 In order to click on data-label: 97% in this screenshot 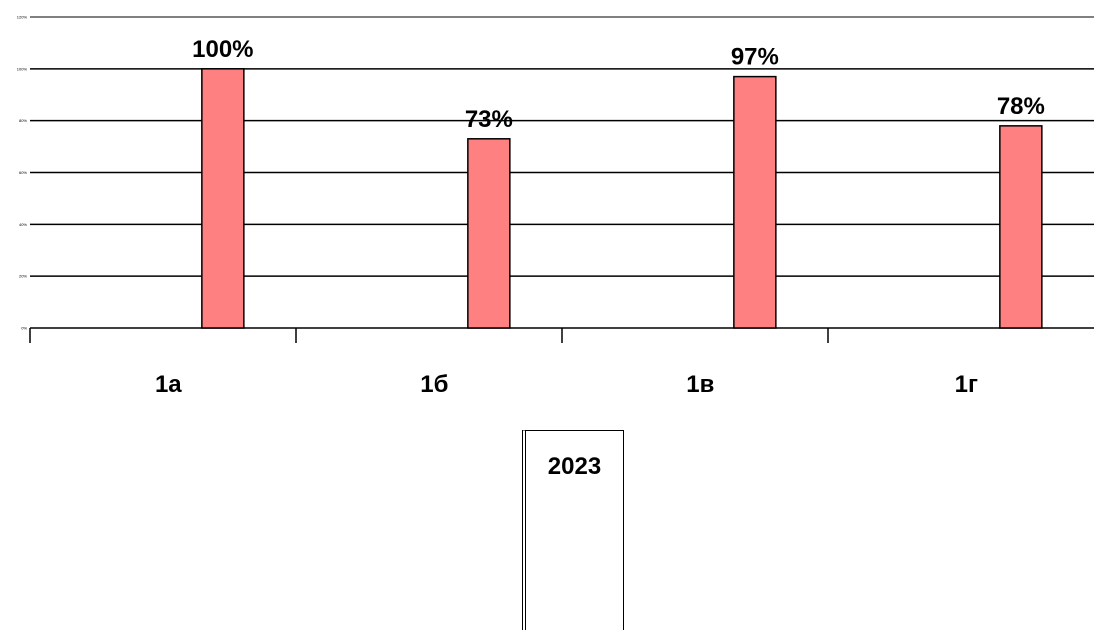, I will do `click(755, 57)`.